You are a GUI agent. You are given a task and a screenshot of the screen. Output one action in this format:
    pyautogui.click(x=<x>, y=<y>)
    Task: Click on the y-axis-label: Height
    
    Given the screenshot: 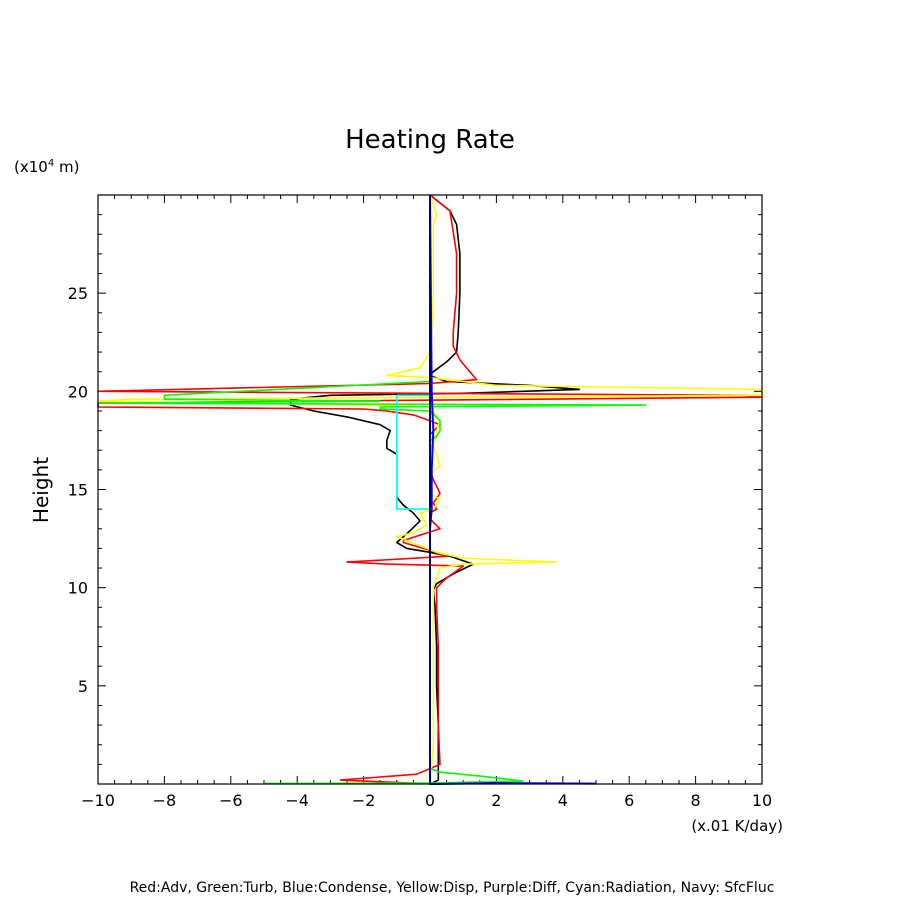 What is the action you would take?
    pyautogui.click(x=41, y=490)
    